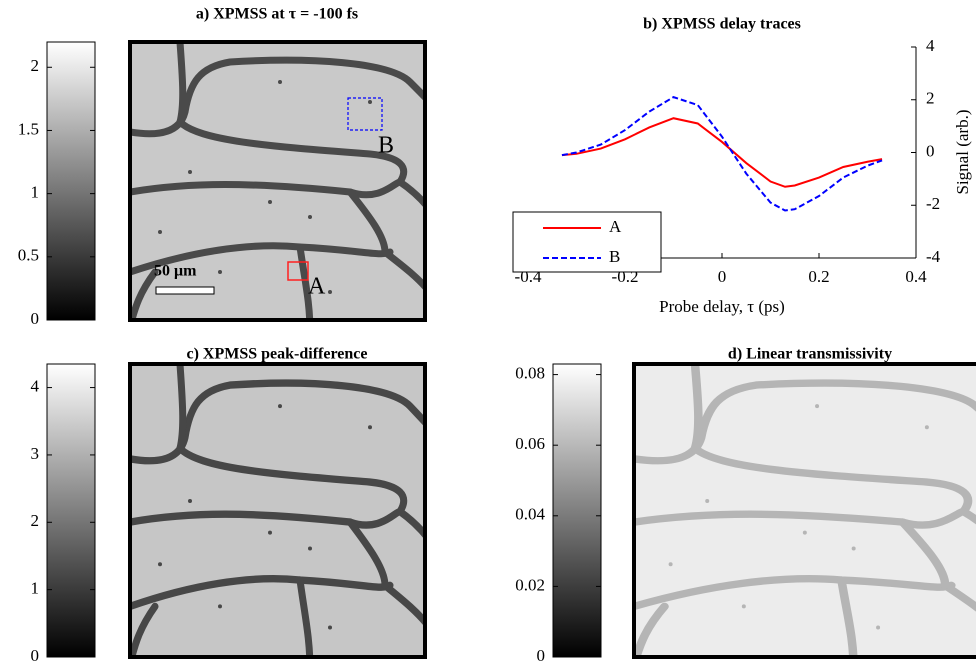 Image resolution: width=976 pixels, height=667 pixels. I want to click on panel-title: a) XPMSS at τ = -100 fs, so click(277, 14).